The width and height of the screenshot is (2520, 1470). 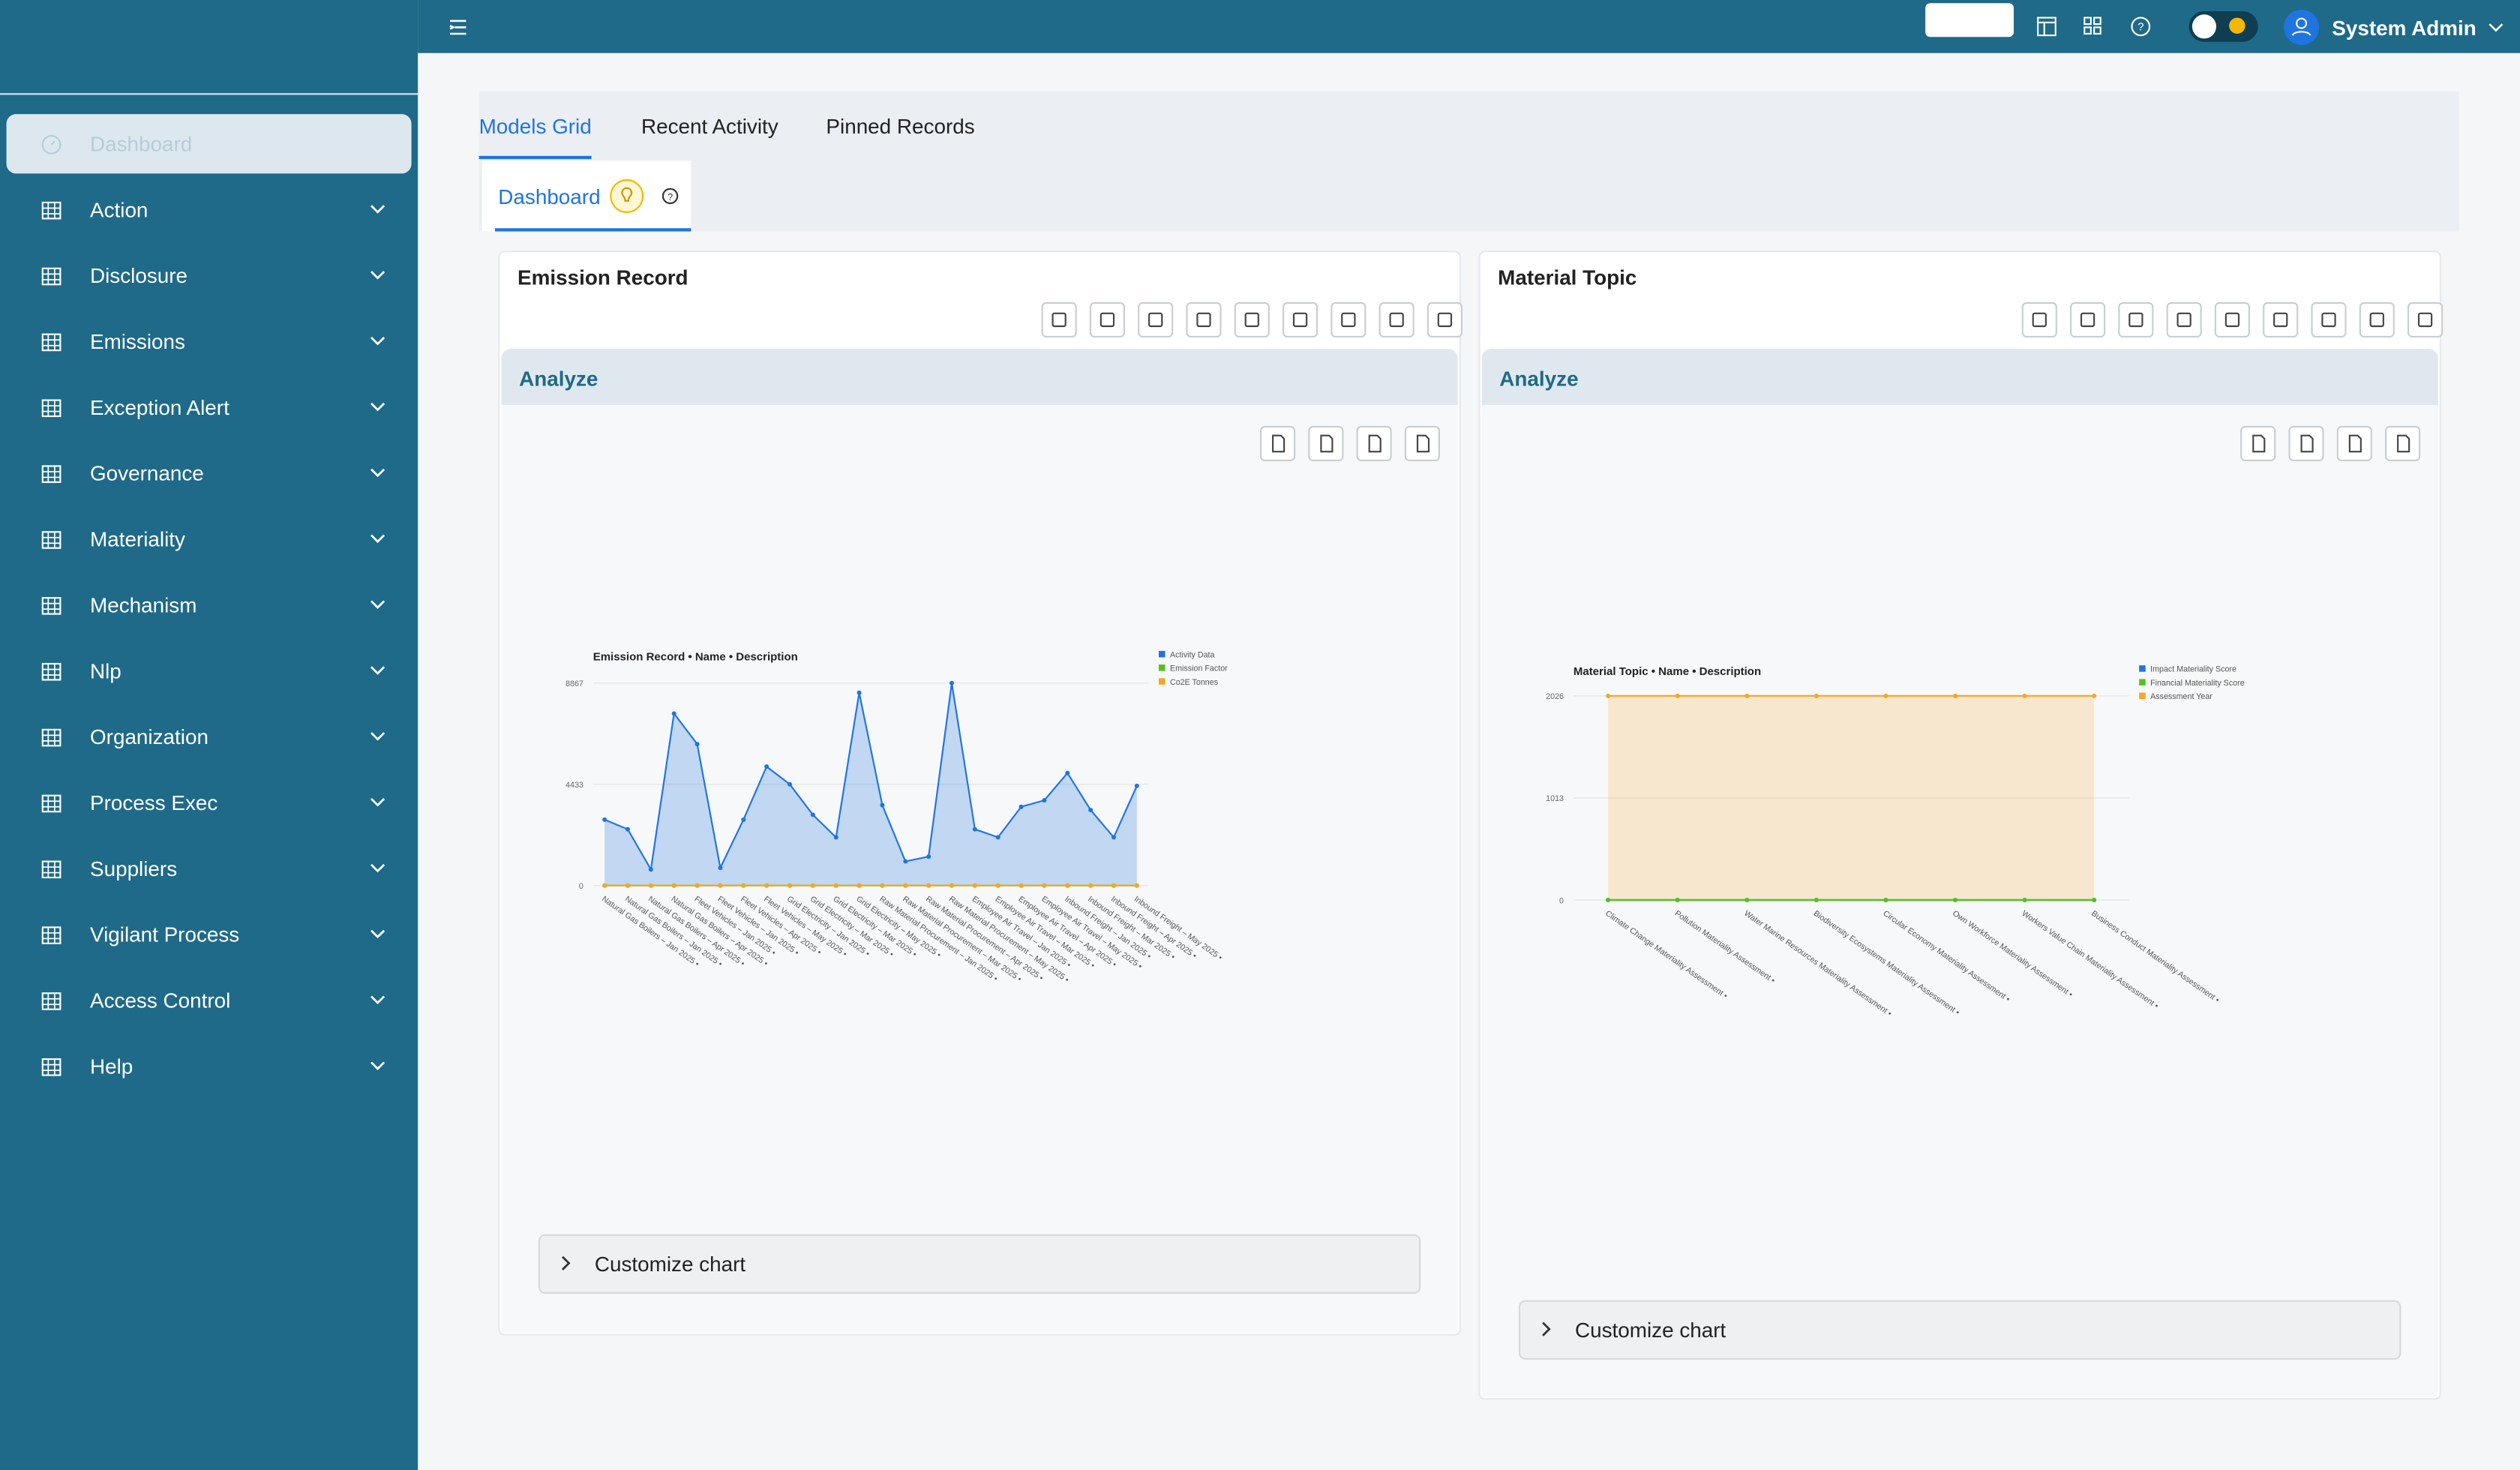 What do you see at coordinates (900, 126) in the screenshot?
I see `tab: Pinned Records` at bounding box center [900, 126].